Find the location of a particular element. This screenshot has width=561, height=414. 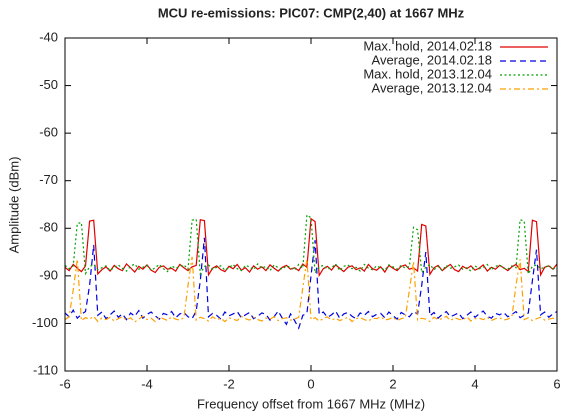

y-tick-label: -100 is located at coordinates (45, 322).